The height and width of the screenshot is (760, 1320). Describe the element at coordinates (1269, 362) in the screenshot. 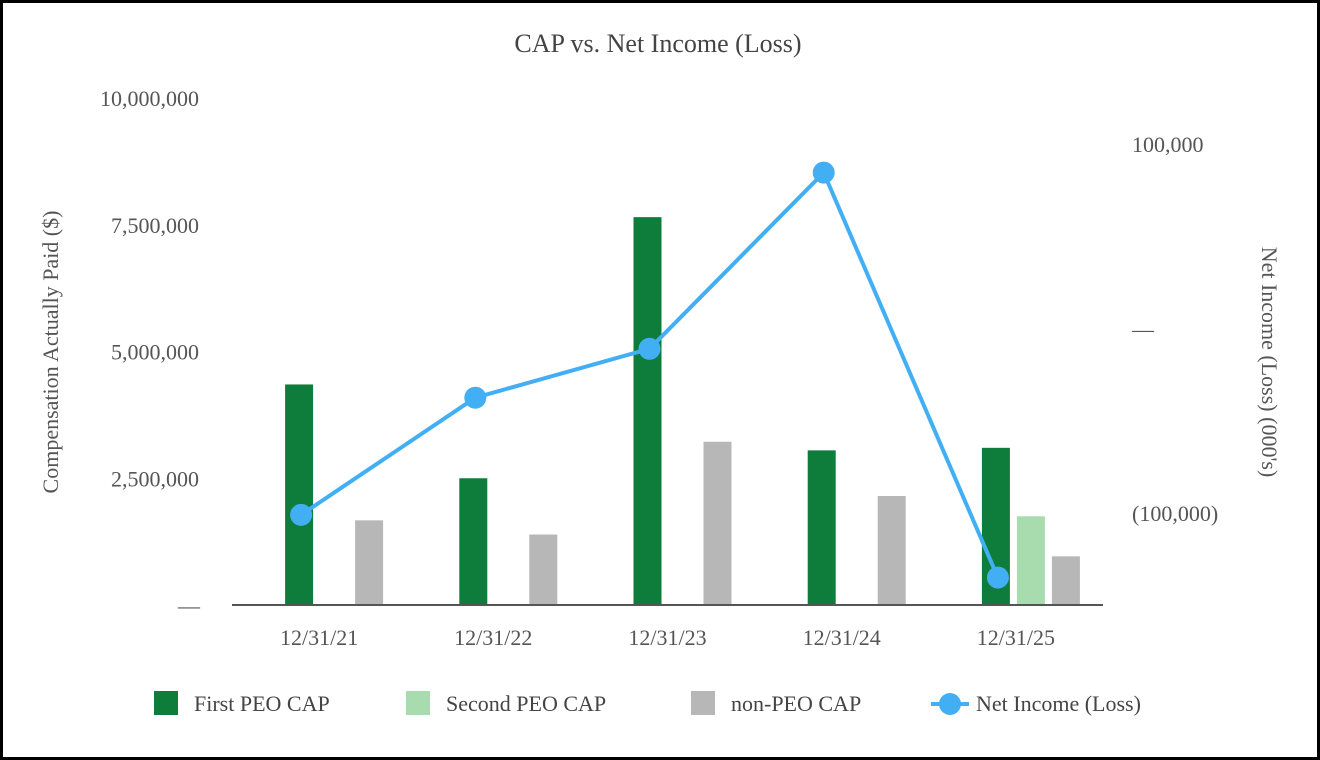

I see `right-axis-label: Net Income (Loss) (000's)` at that location.